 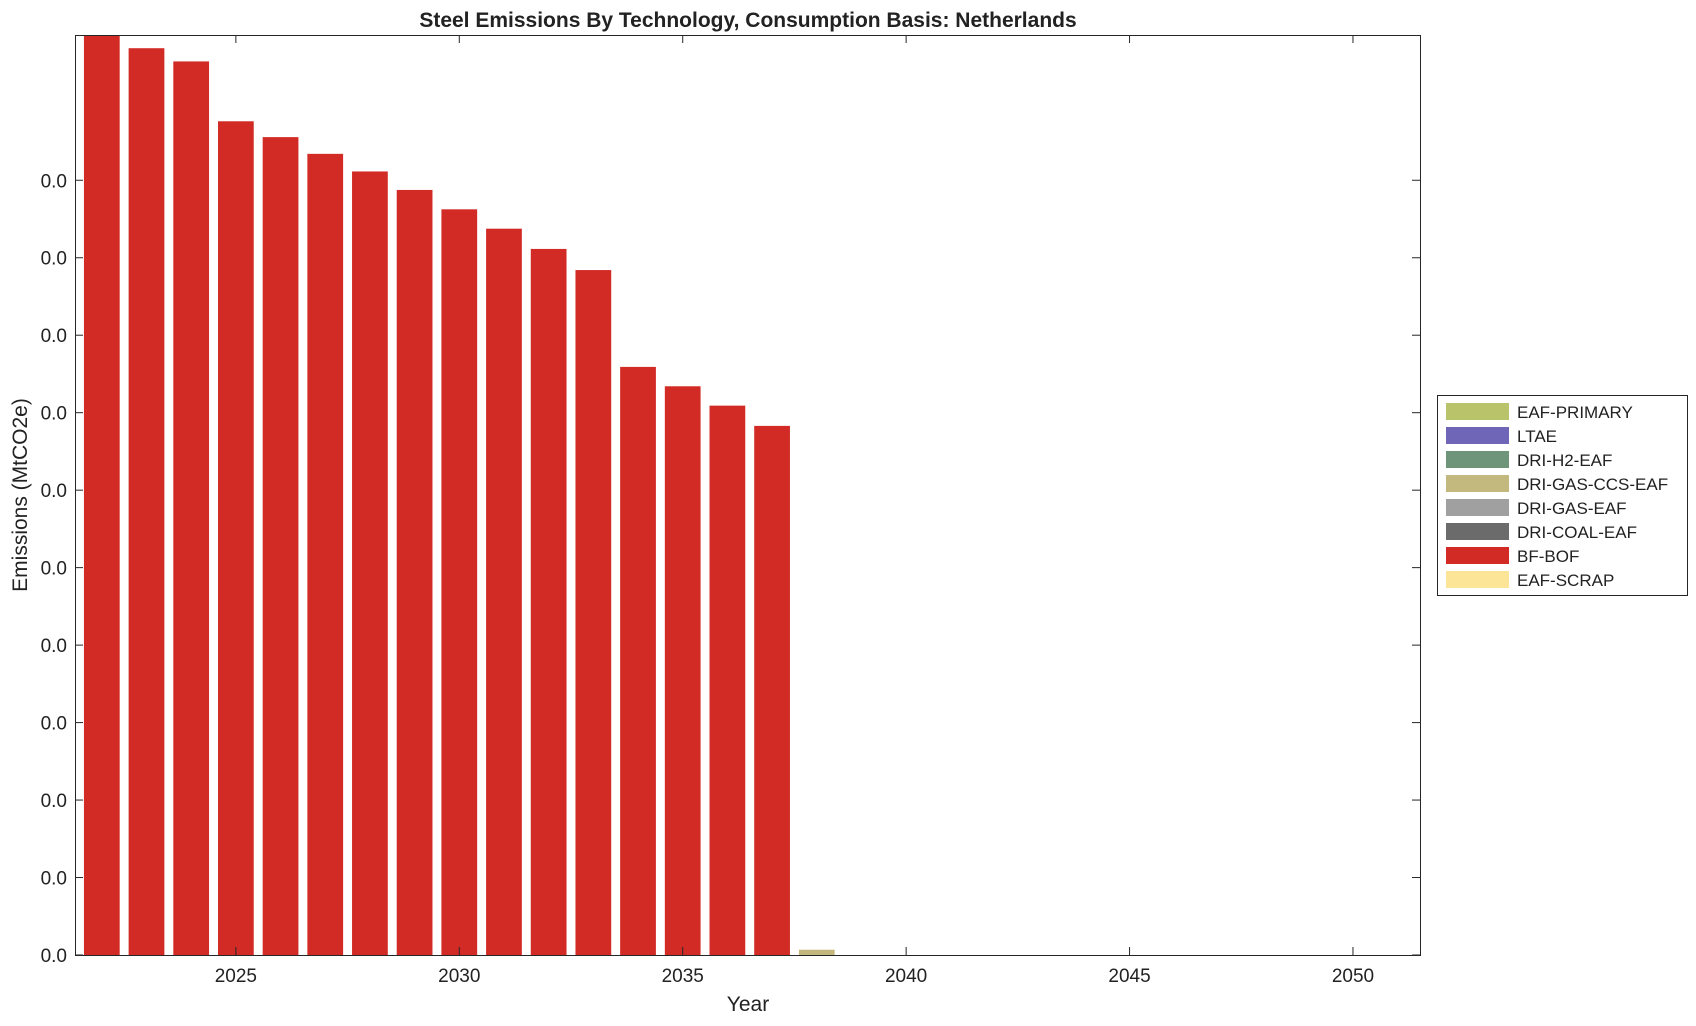 I want to click on x-tick-label: 2045, so click(x=1129, y=976).